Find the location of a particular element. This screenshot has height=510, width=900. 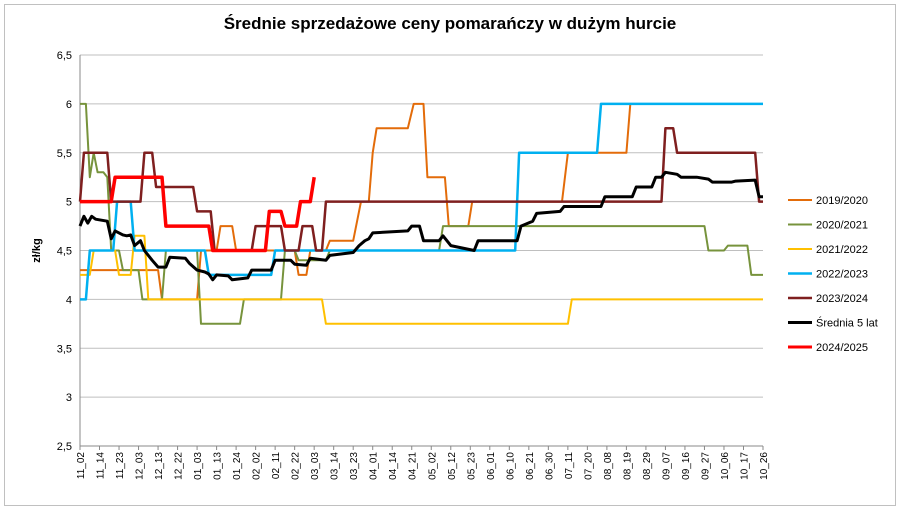

x-tick-label: 12_13 is located at coordinates (159, 466).